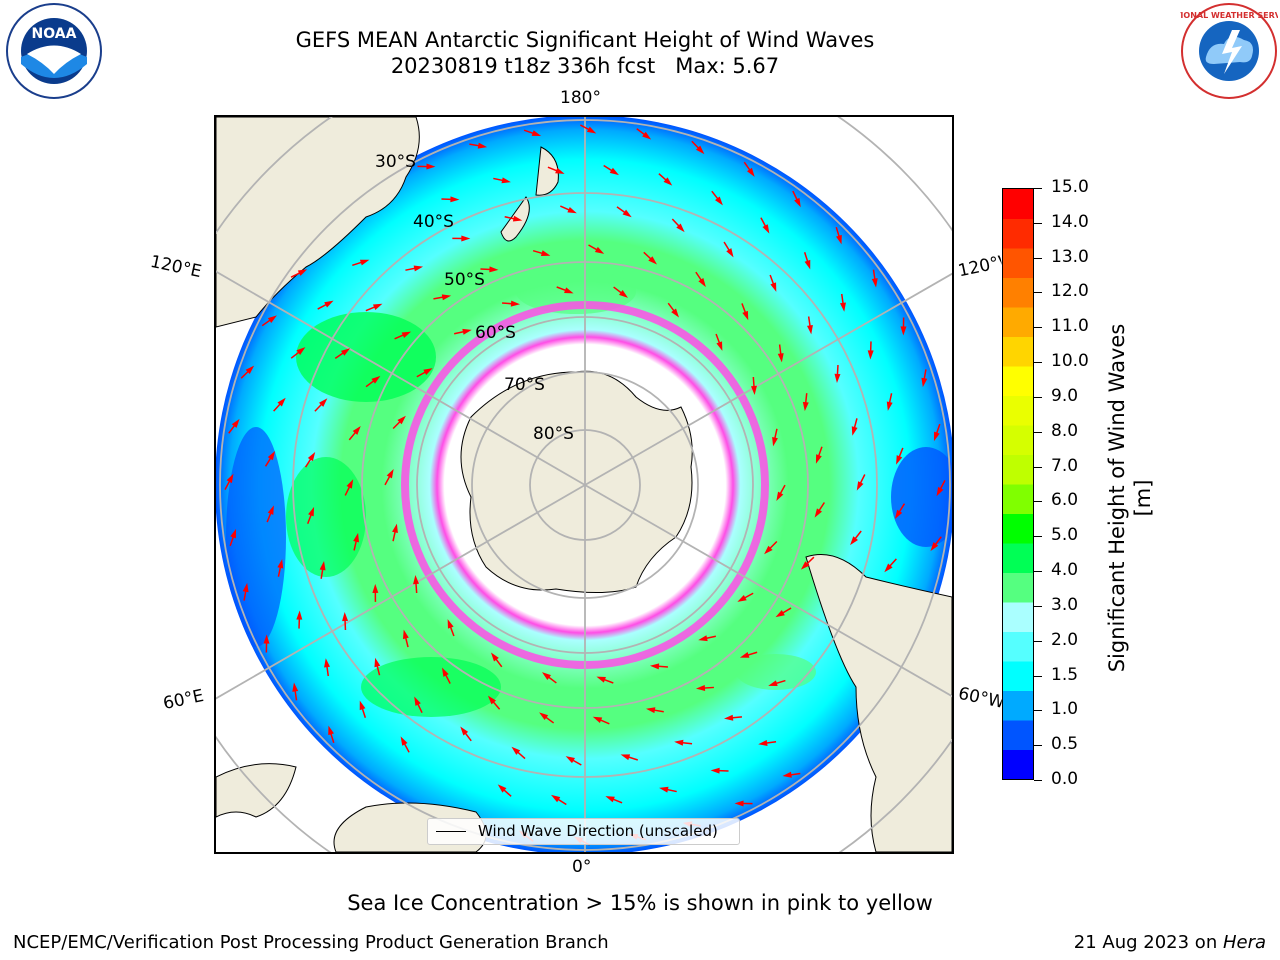 The image size is (1280, 960). What do you see at coordinates (54, 51) in the screenshot?
I see `noaa-logo: NOAA` at bounding box center [54, 51].